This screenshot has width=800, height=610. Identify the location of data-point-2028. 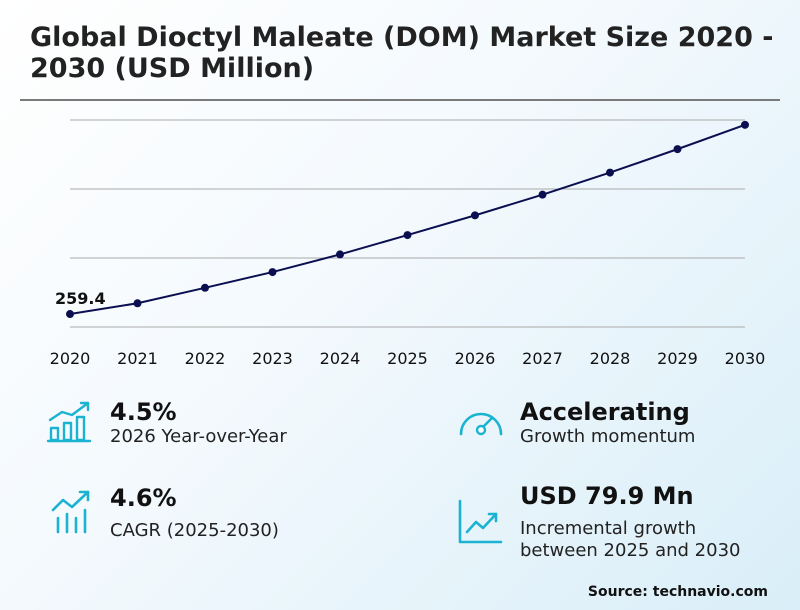
(610, 172).